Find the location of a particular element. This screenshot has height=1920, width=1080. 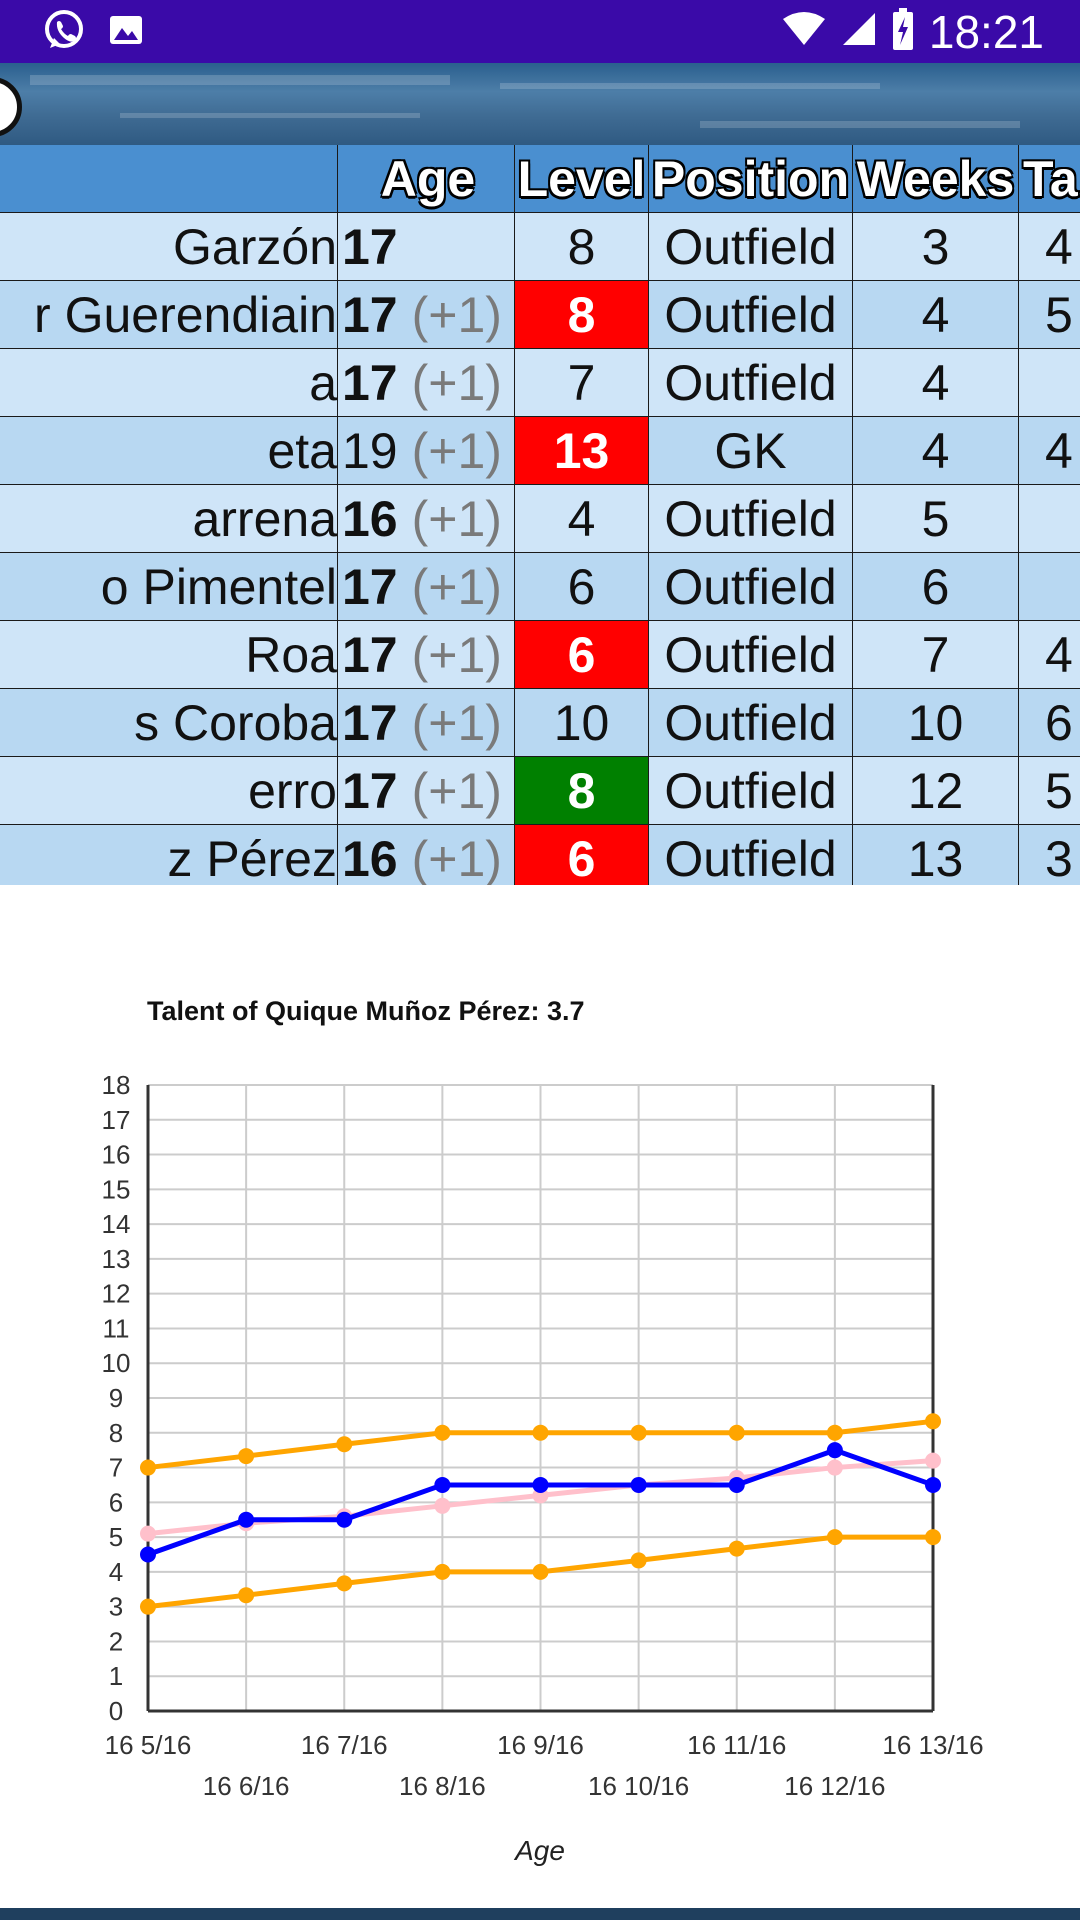

player-weeks: 12 is located at coordinates (936, 791).